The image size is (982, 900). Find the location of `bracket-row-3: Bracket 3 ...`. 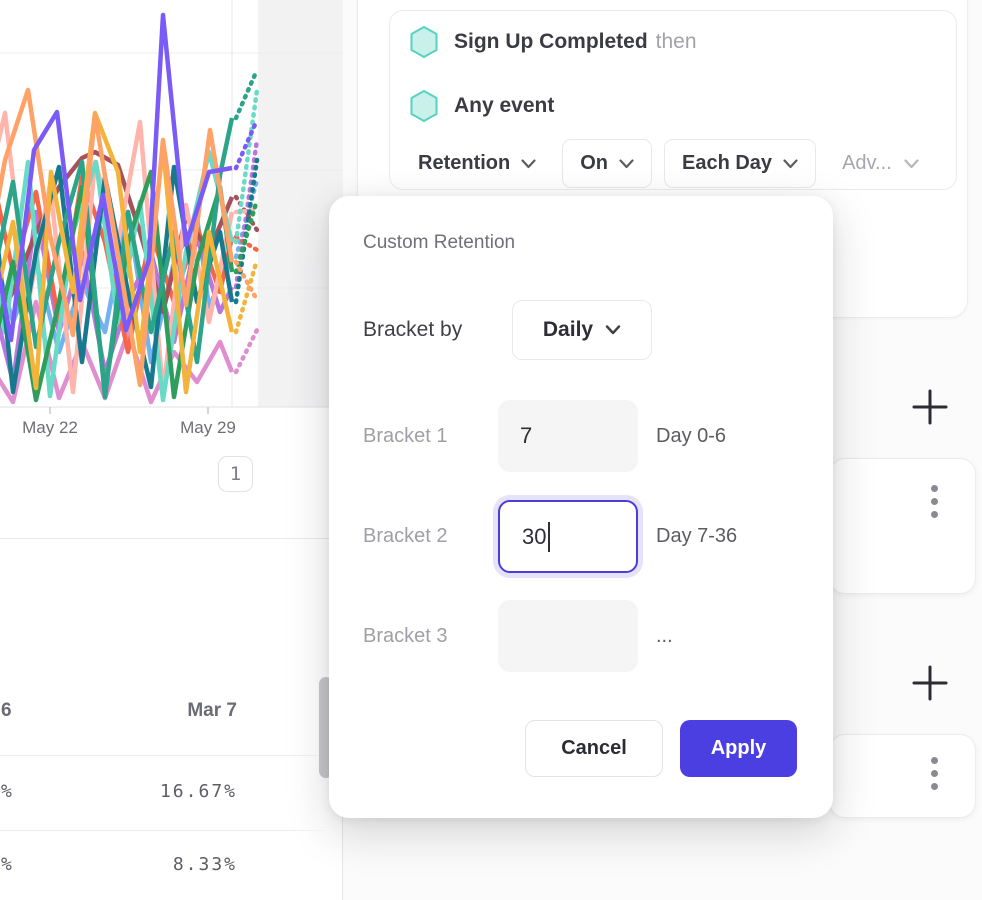

bracket-row-3: Bracket 3 ... is located at coordinates (518, 636).